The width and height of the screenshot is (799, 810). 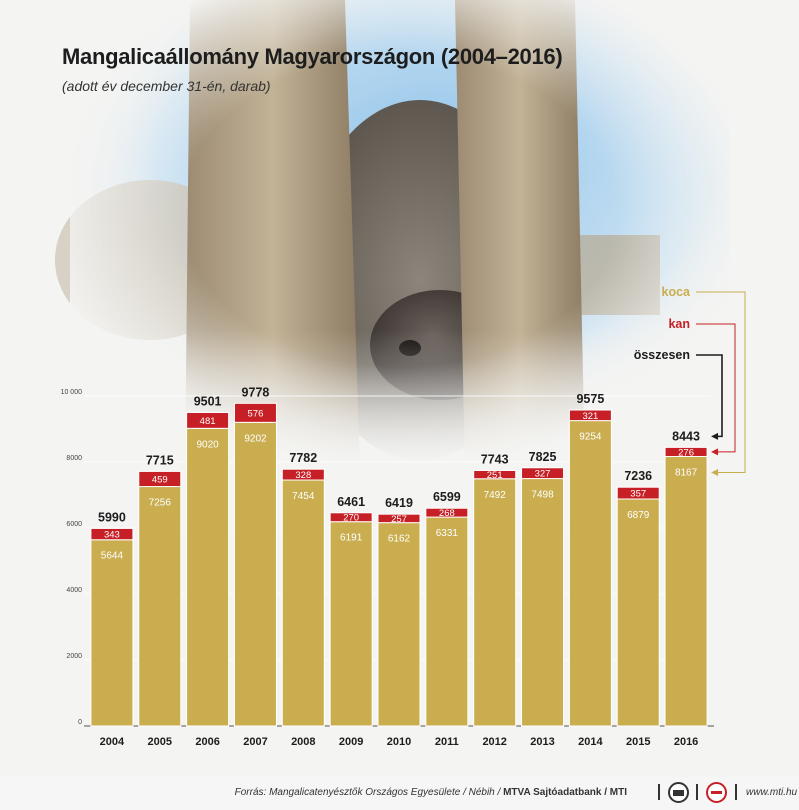 I want to click on y-tick-label: 0, so click(x=80, y=722).